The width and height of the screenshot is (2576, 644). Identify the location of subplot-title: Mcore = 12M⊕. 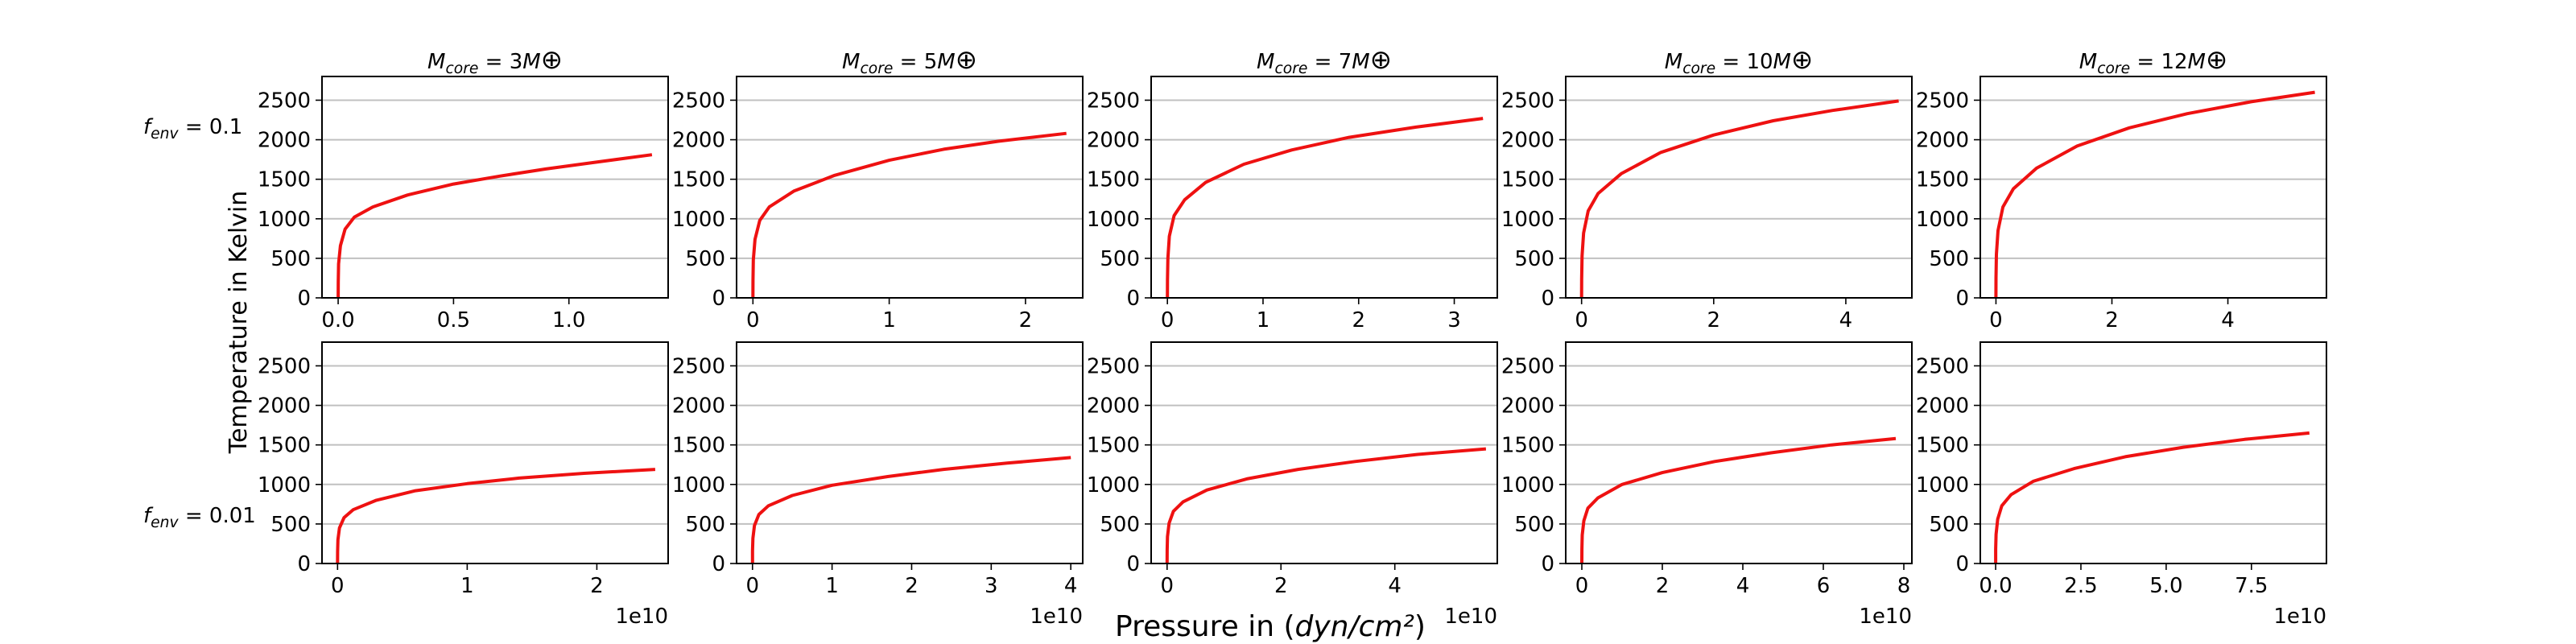
(2153, 60).